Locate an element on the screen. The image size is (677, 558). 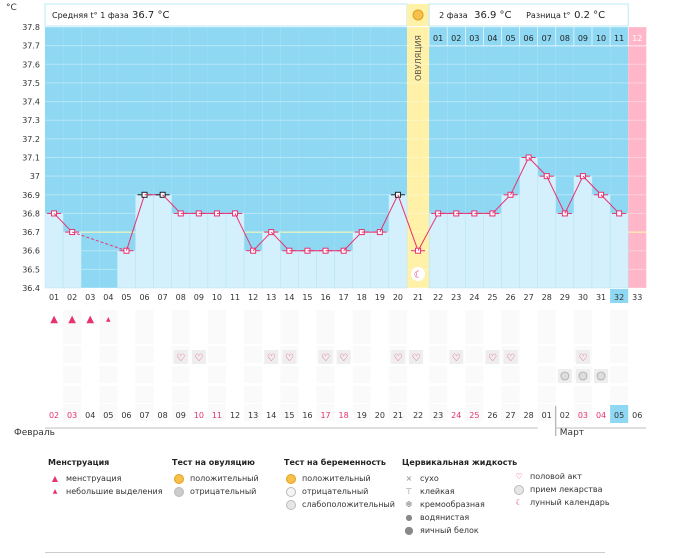
date-label: 05 is located at coordinates (619, 415).